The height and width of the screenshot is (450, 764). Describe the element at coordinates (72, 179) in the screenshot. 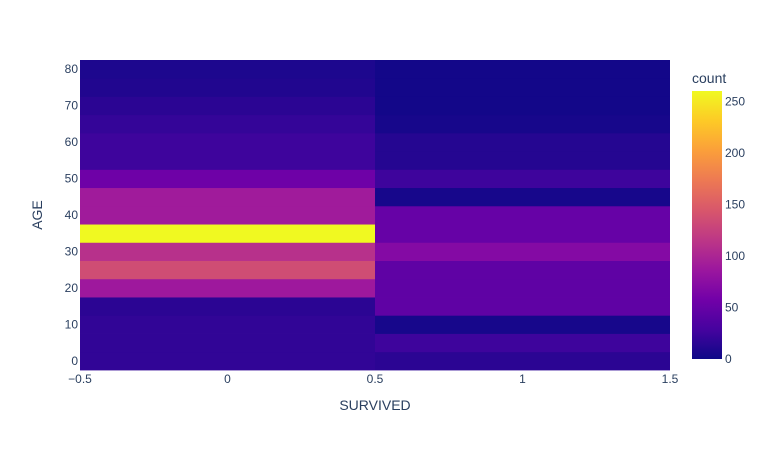

I see `y-tick-label: 50` at that location.